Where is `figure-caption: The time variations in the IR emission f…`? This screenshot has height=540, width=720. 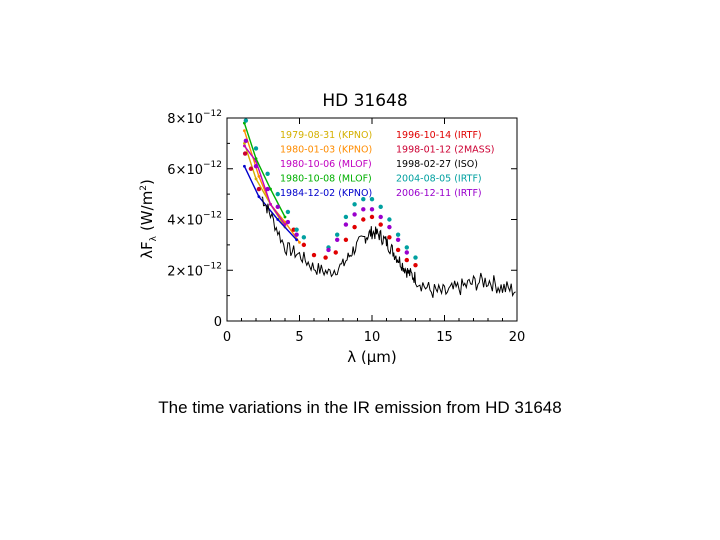 figure-caption: The time variations in the IR emission f… is located at coordinates (360, 407).